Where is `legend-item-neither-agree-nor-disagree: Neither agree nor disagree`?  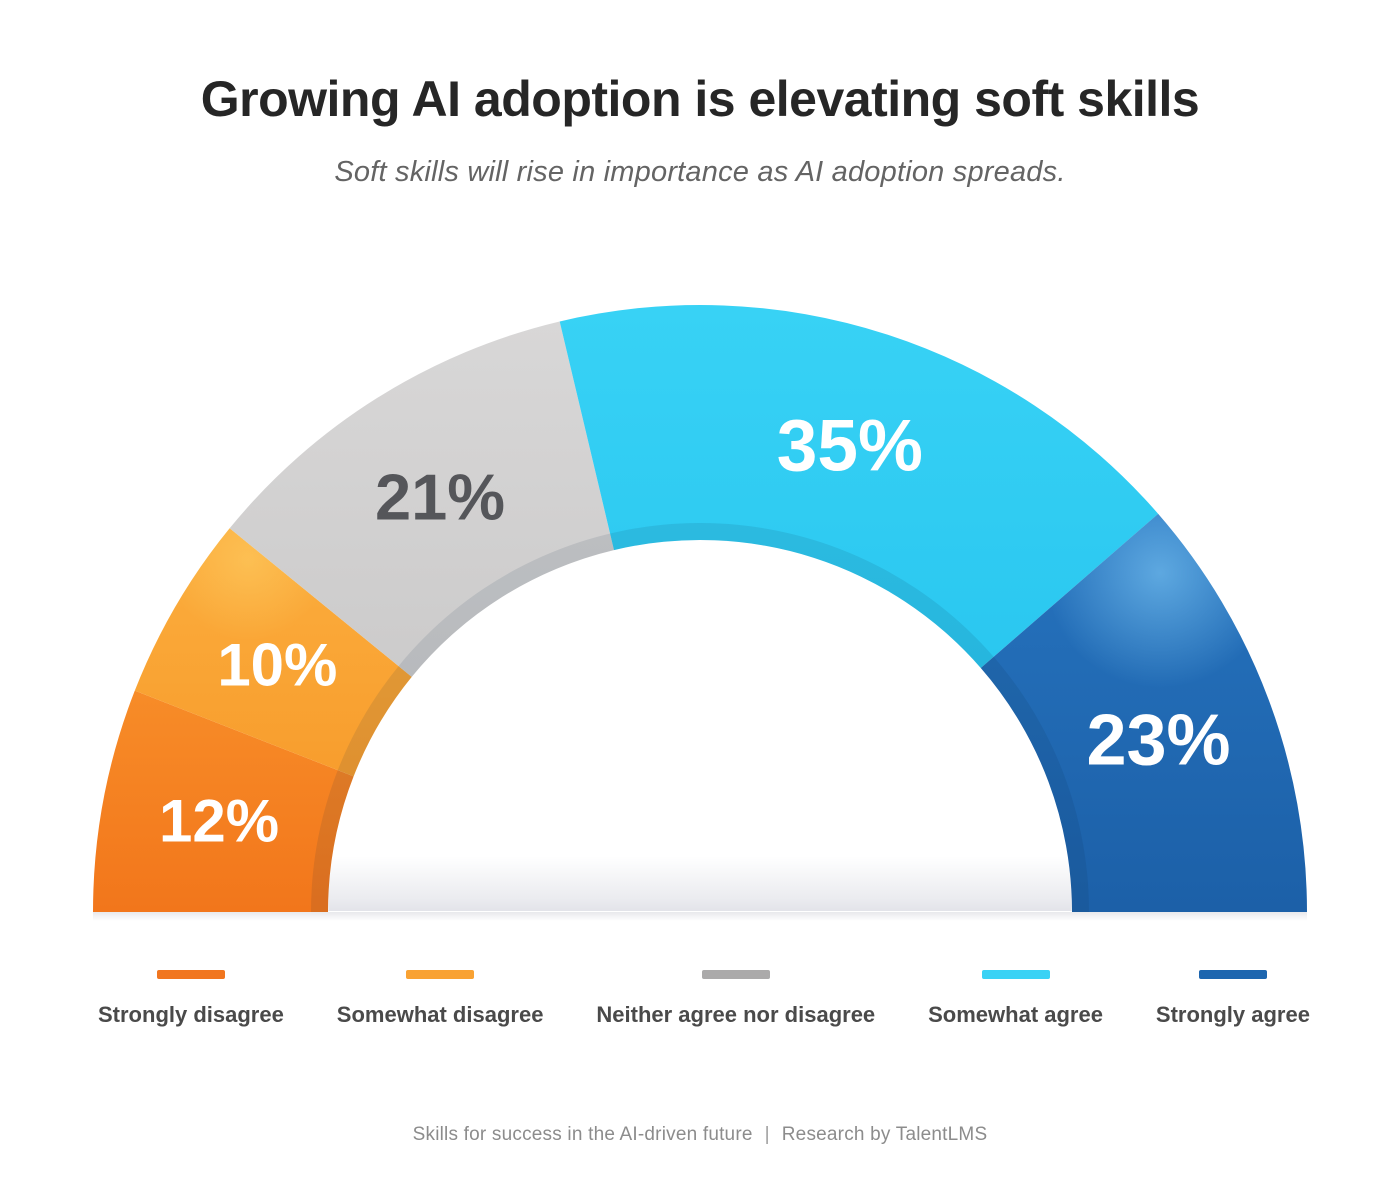 legend-item-neither-agree-nor-disagree: Neither agree nor disagree is located at coordinates (735, 999).